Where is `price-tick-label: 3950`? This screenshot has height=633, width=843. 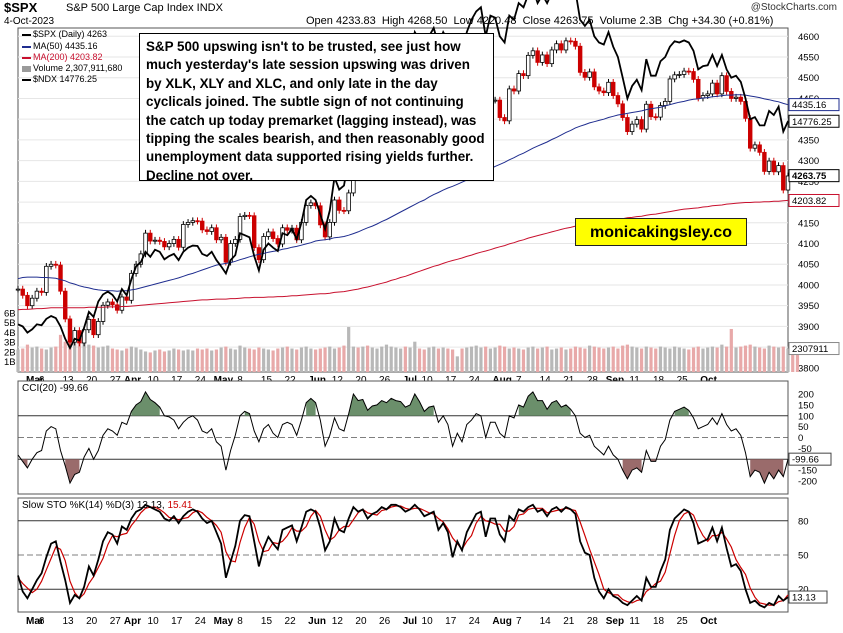
price-tick-label: 3950 is located at coordinates (808, 306).